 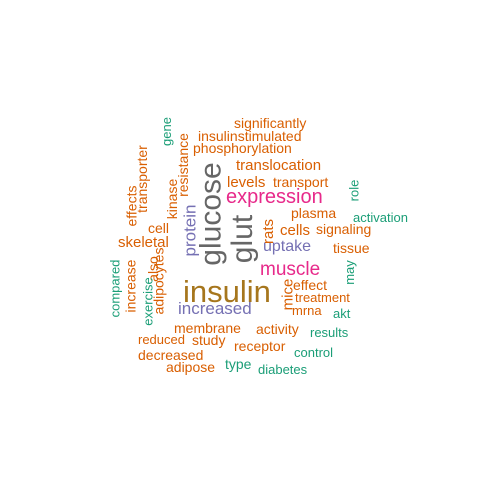 What do you see at coordinates (287, 246) in the screenshot?
I see `word-uptake: uptake` at bounding box center [287, 246].